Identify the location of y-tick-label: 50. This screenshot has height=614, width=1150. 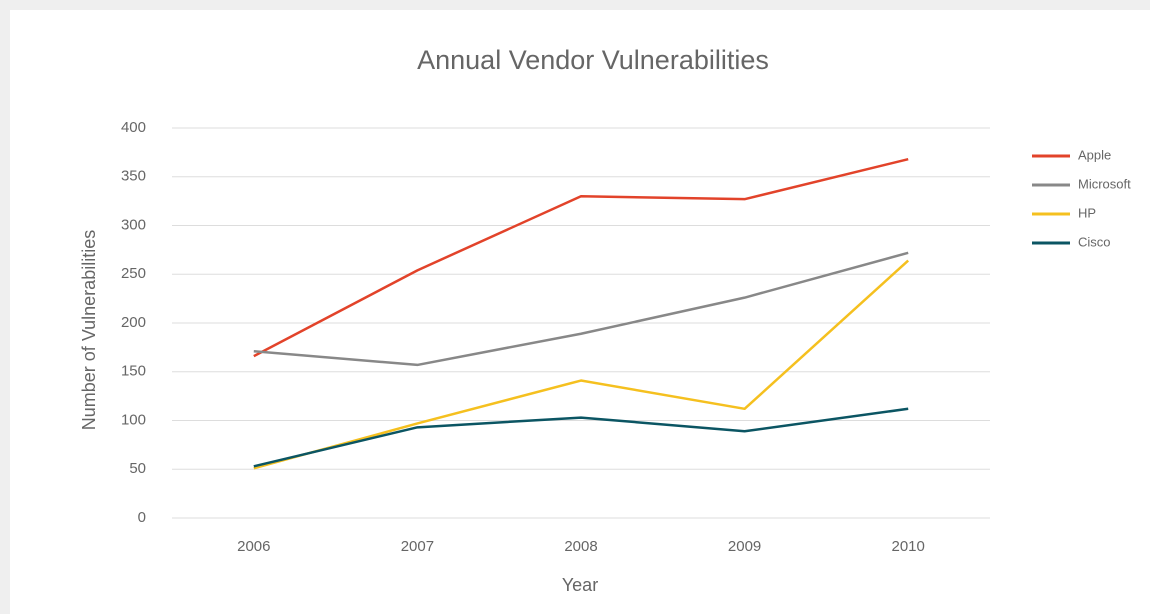
(137, 468).